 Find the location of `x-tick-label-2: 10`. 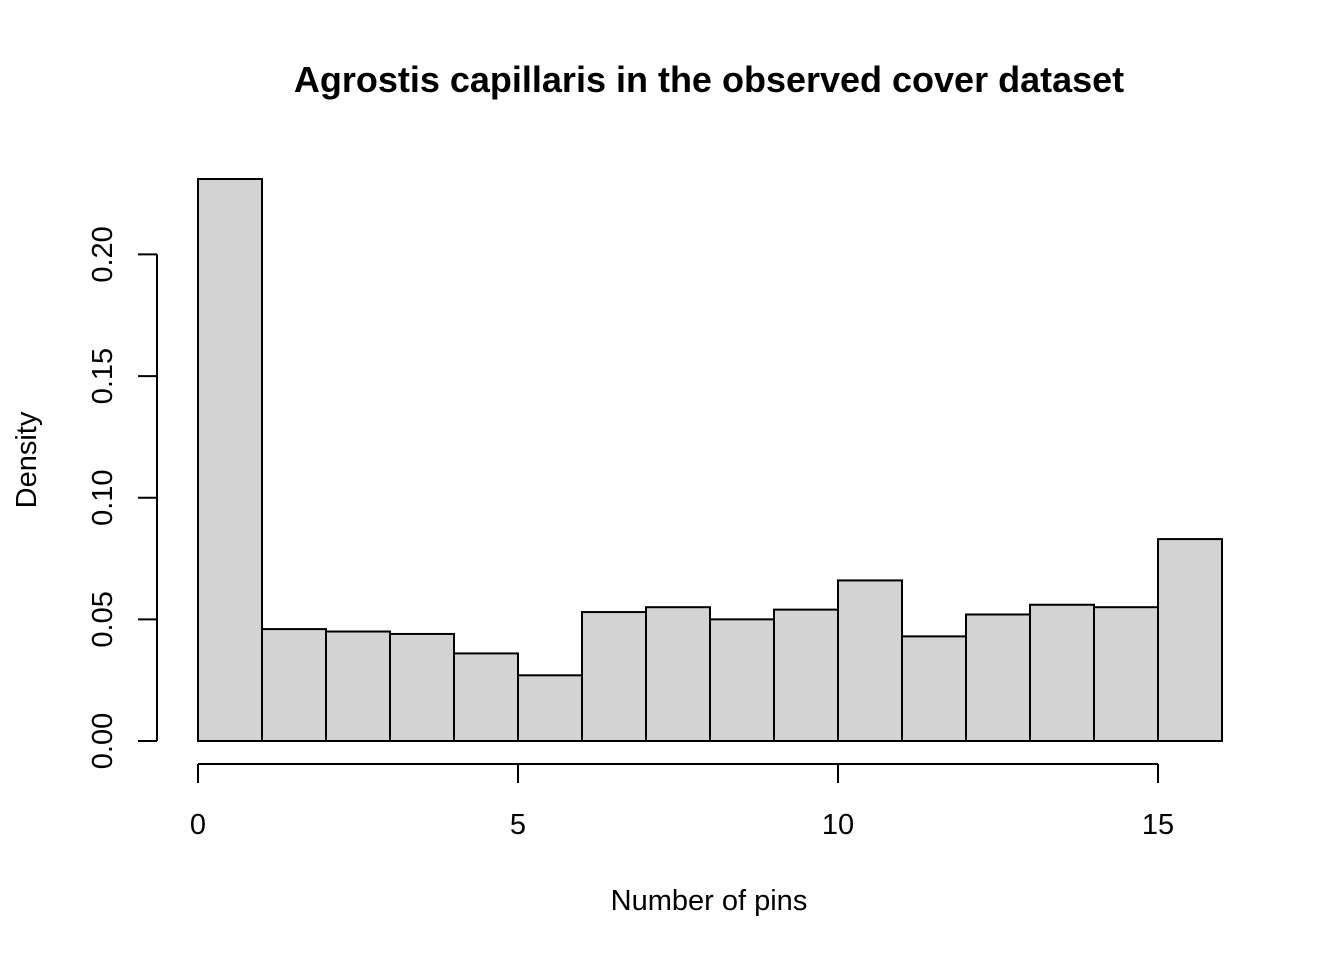

x-tick-label-2: 10 is located at coordinates (838, 825).